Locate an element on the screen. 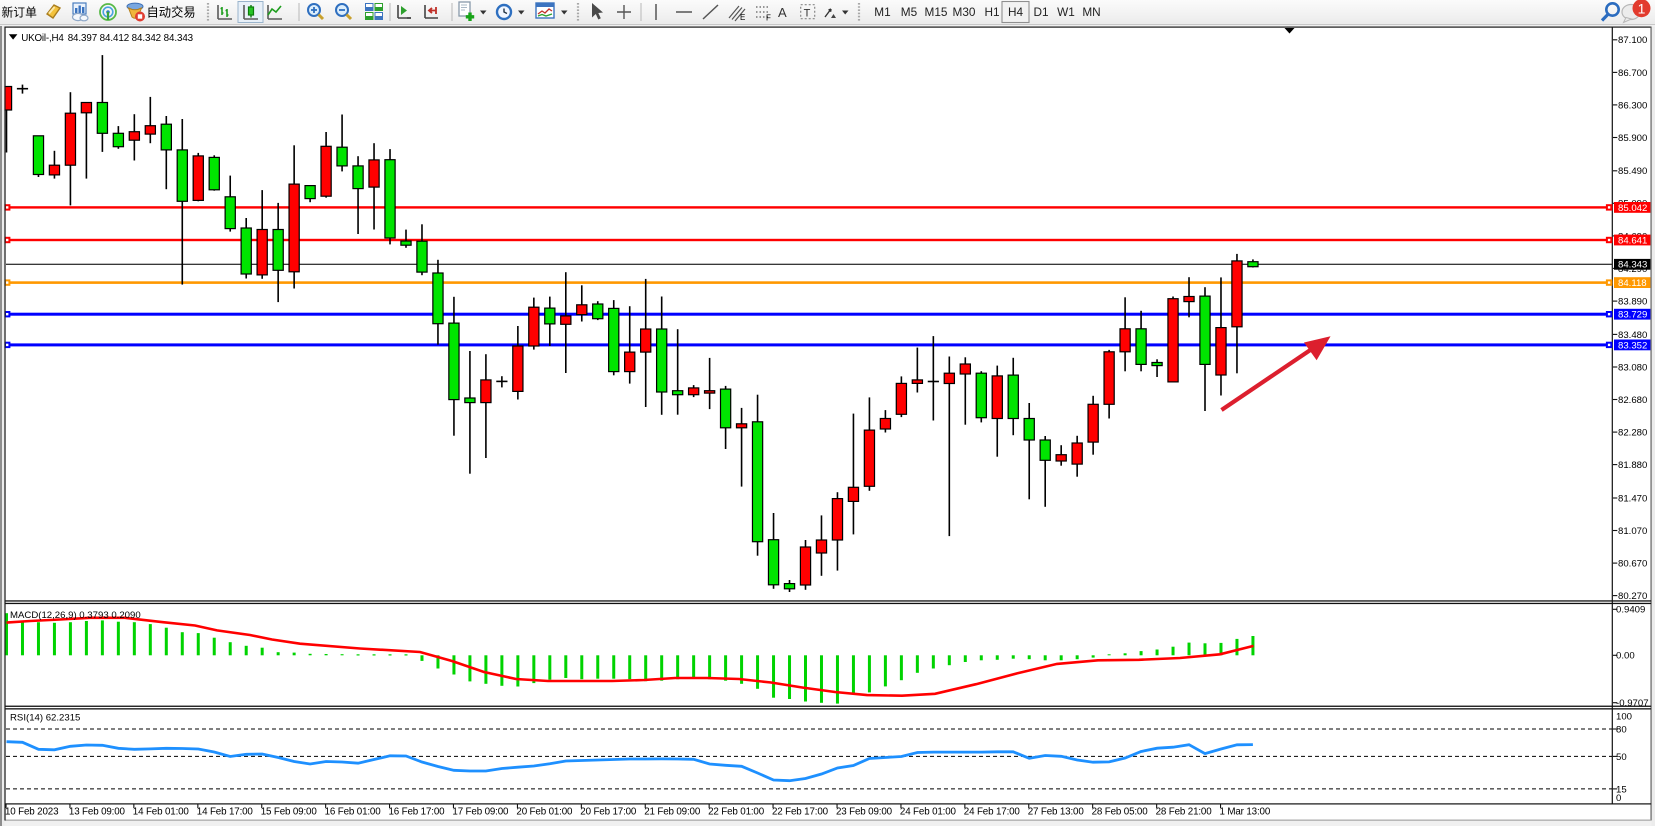  svg-text: RSI(14) 62.2315 is located at coordinates (45, 718).